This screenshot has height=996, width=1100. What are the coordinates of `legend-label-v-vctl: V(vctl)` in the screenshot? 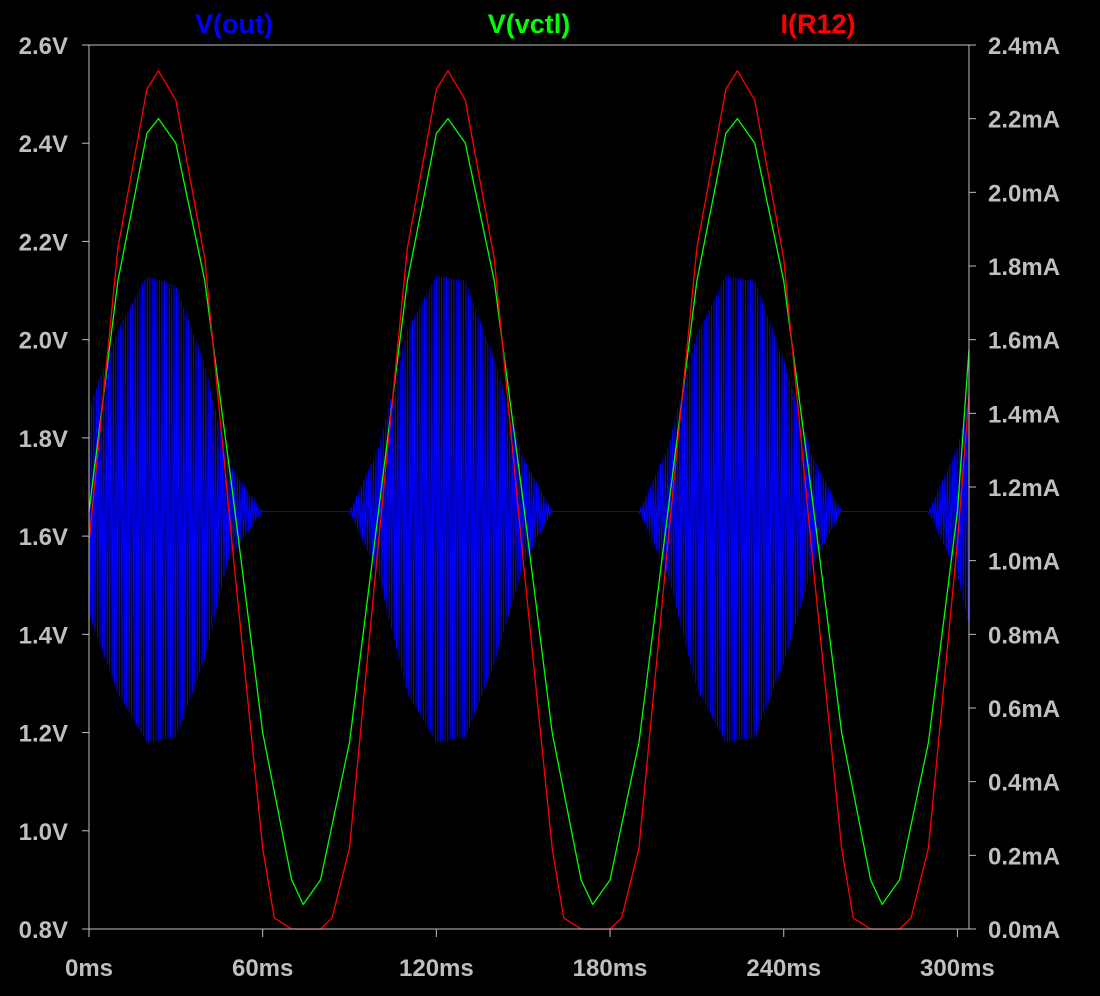 It's located at (529, 24).